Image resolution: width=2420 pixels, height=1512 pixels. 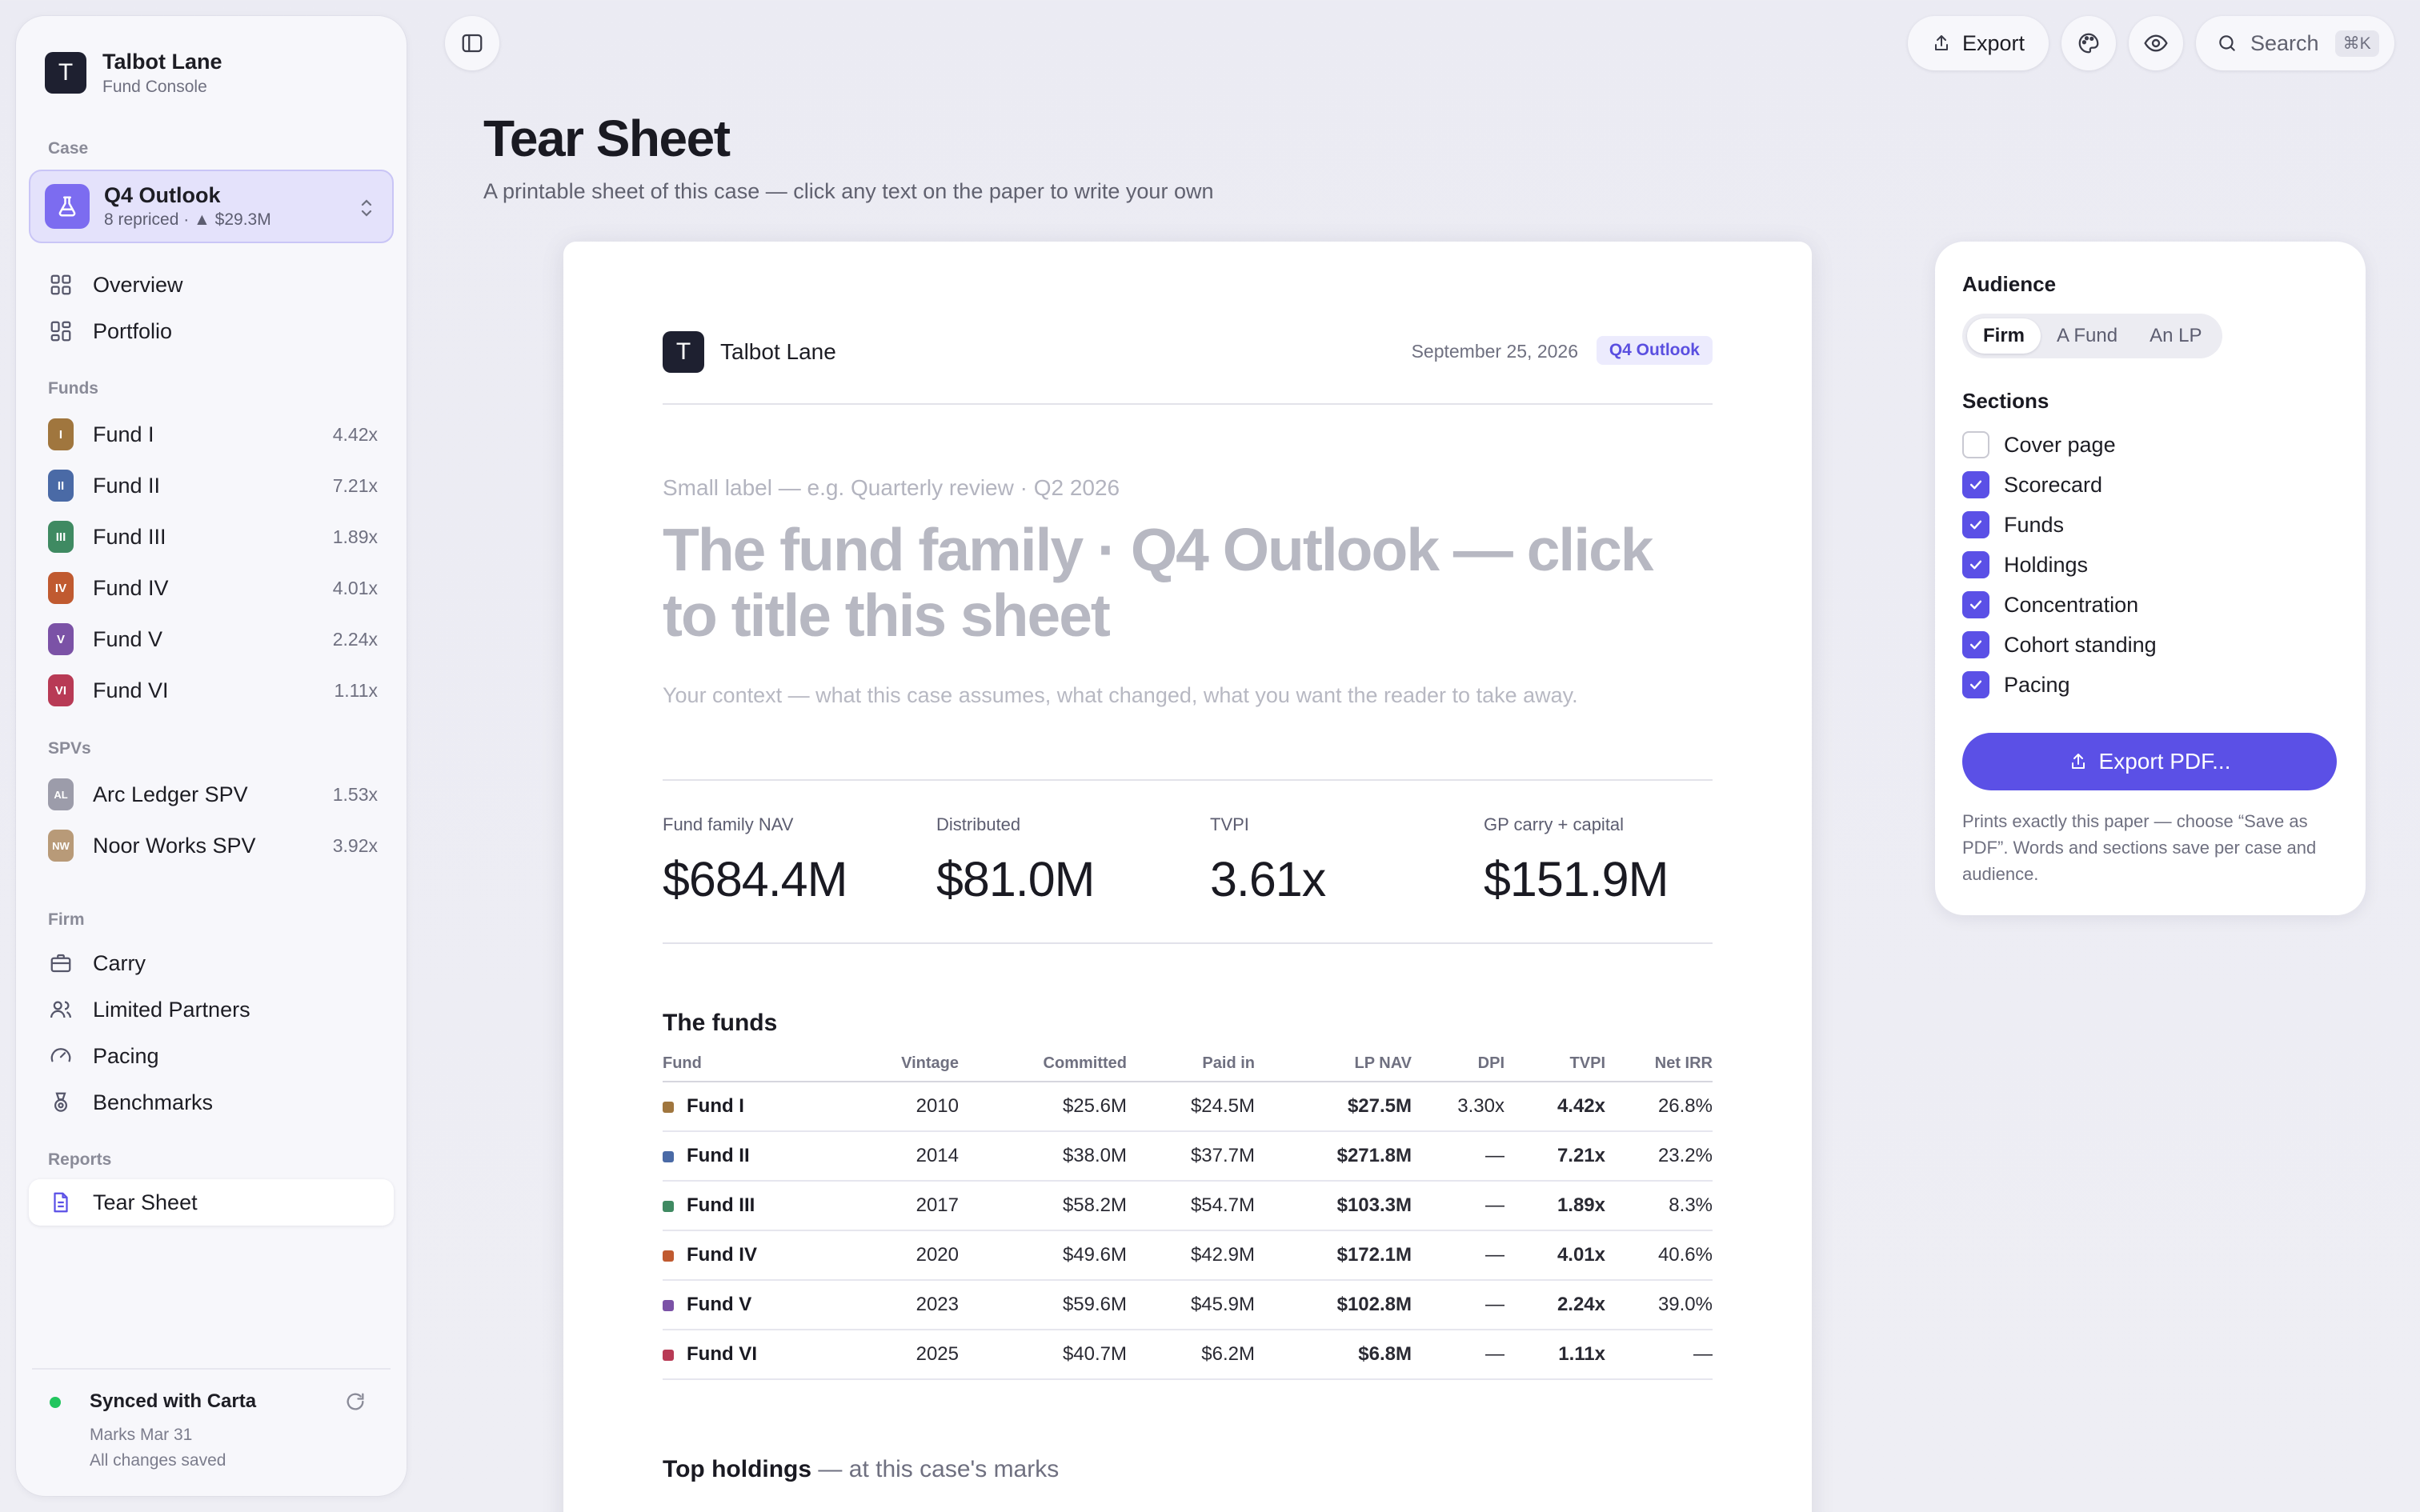 I want to click on sidebar-item-fund-vi: VI Fund VI 1.11x, so click(x=211, y=690).